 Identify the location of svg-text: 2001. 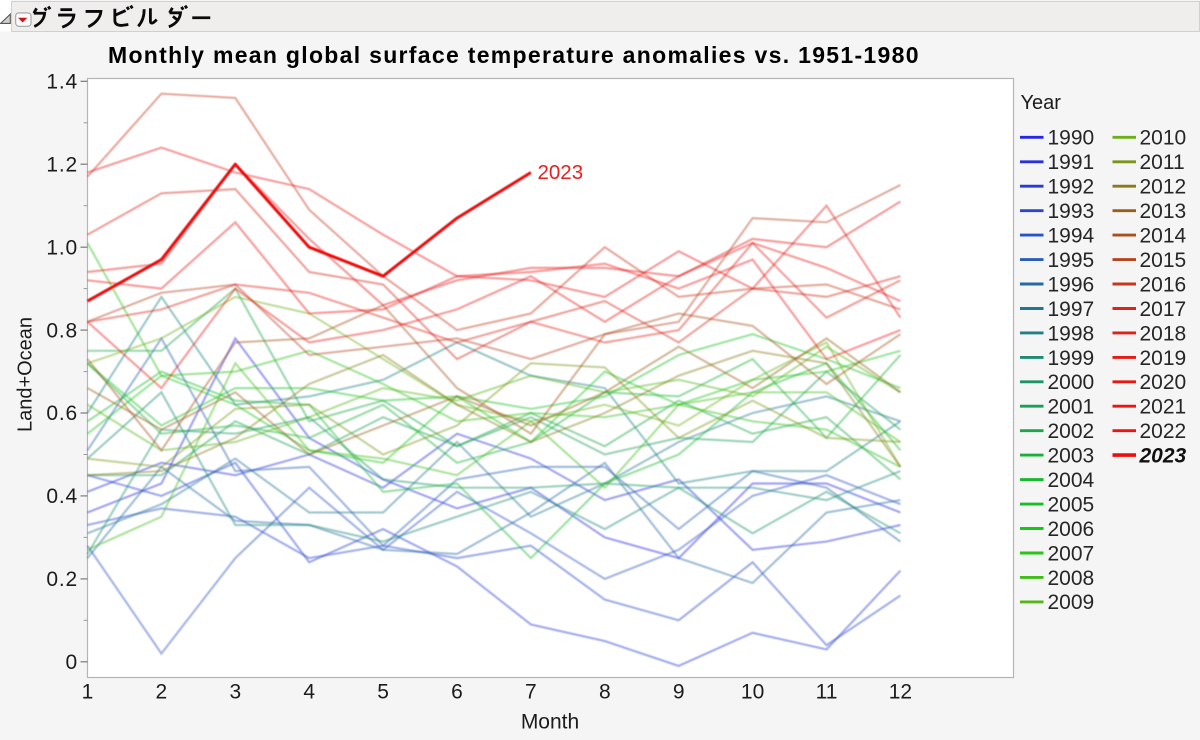
(1071, 407).